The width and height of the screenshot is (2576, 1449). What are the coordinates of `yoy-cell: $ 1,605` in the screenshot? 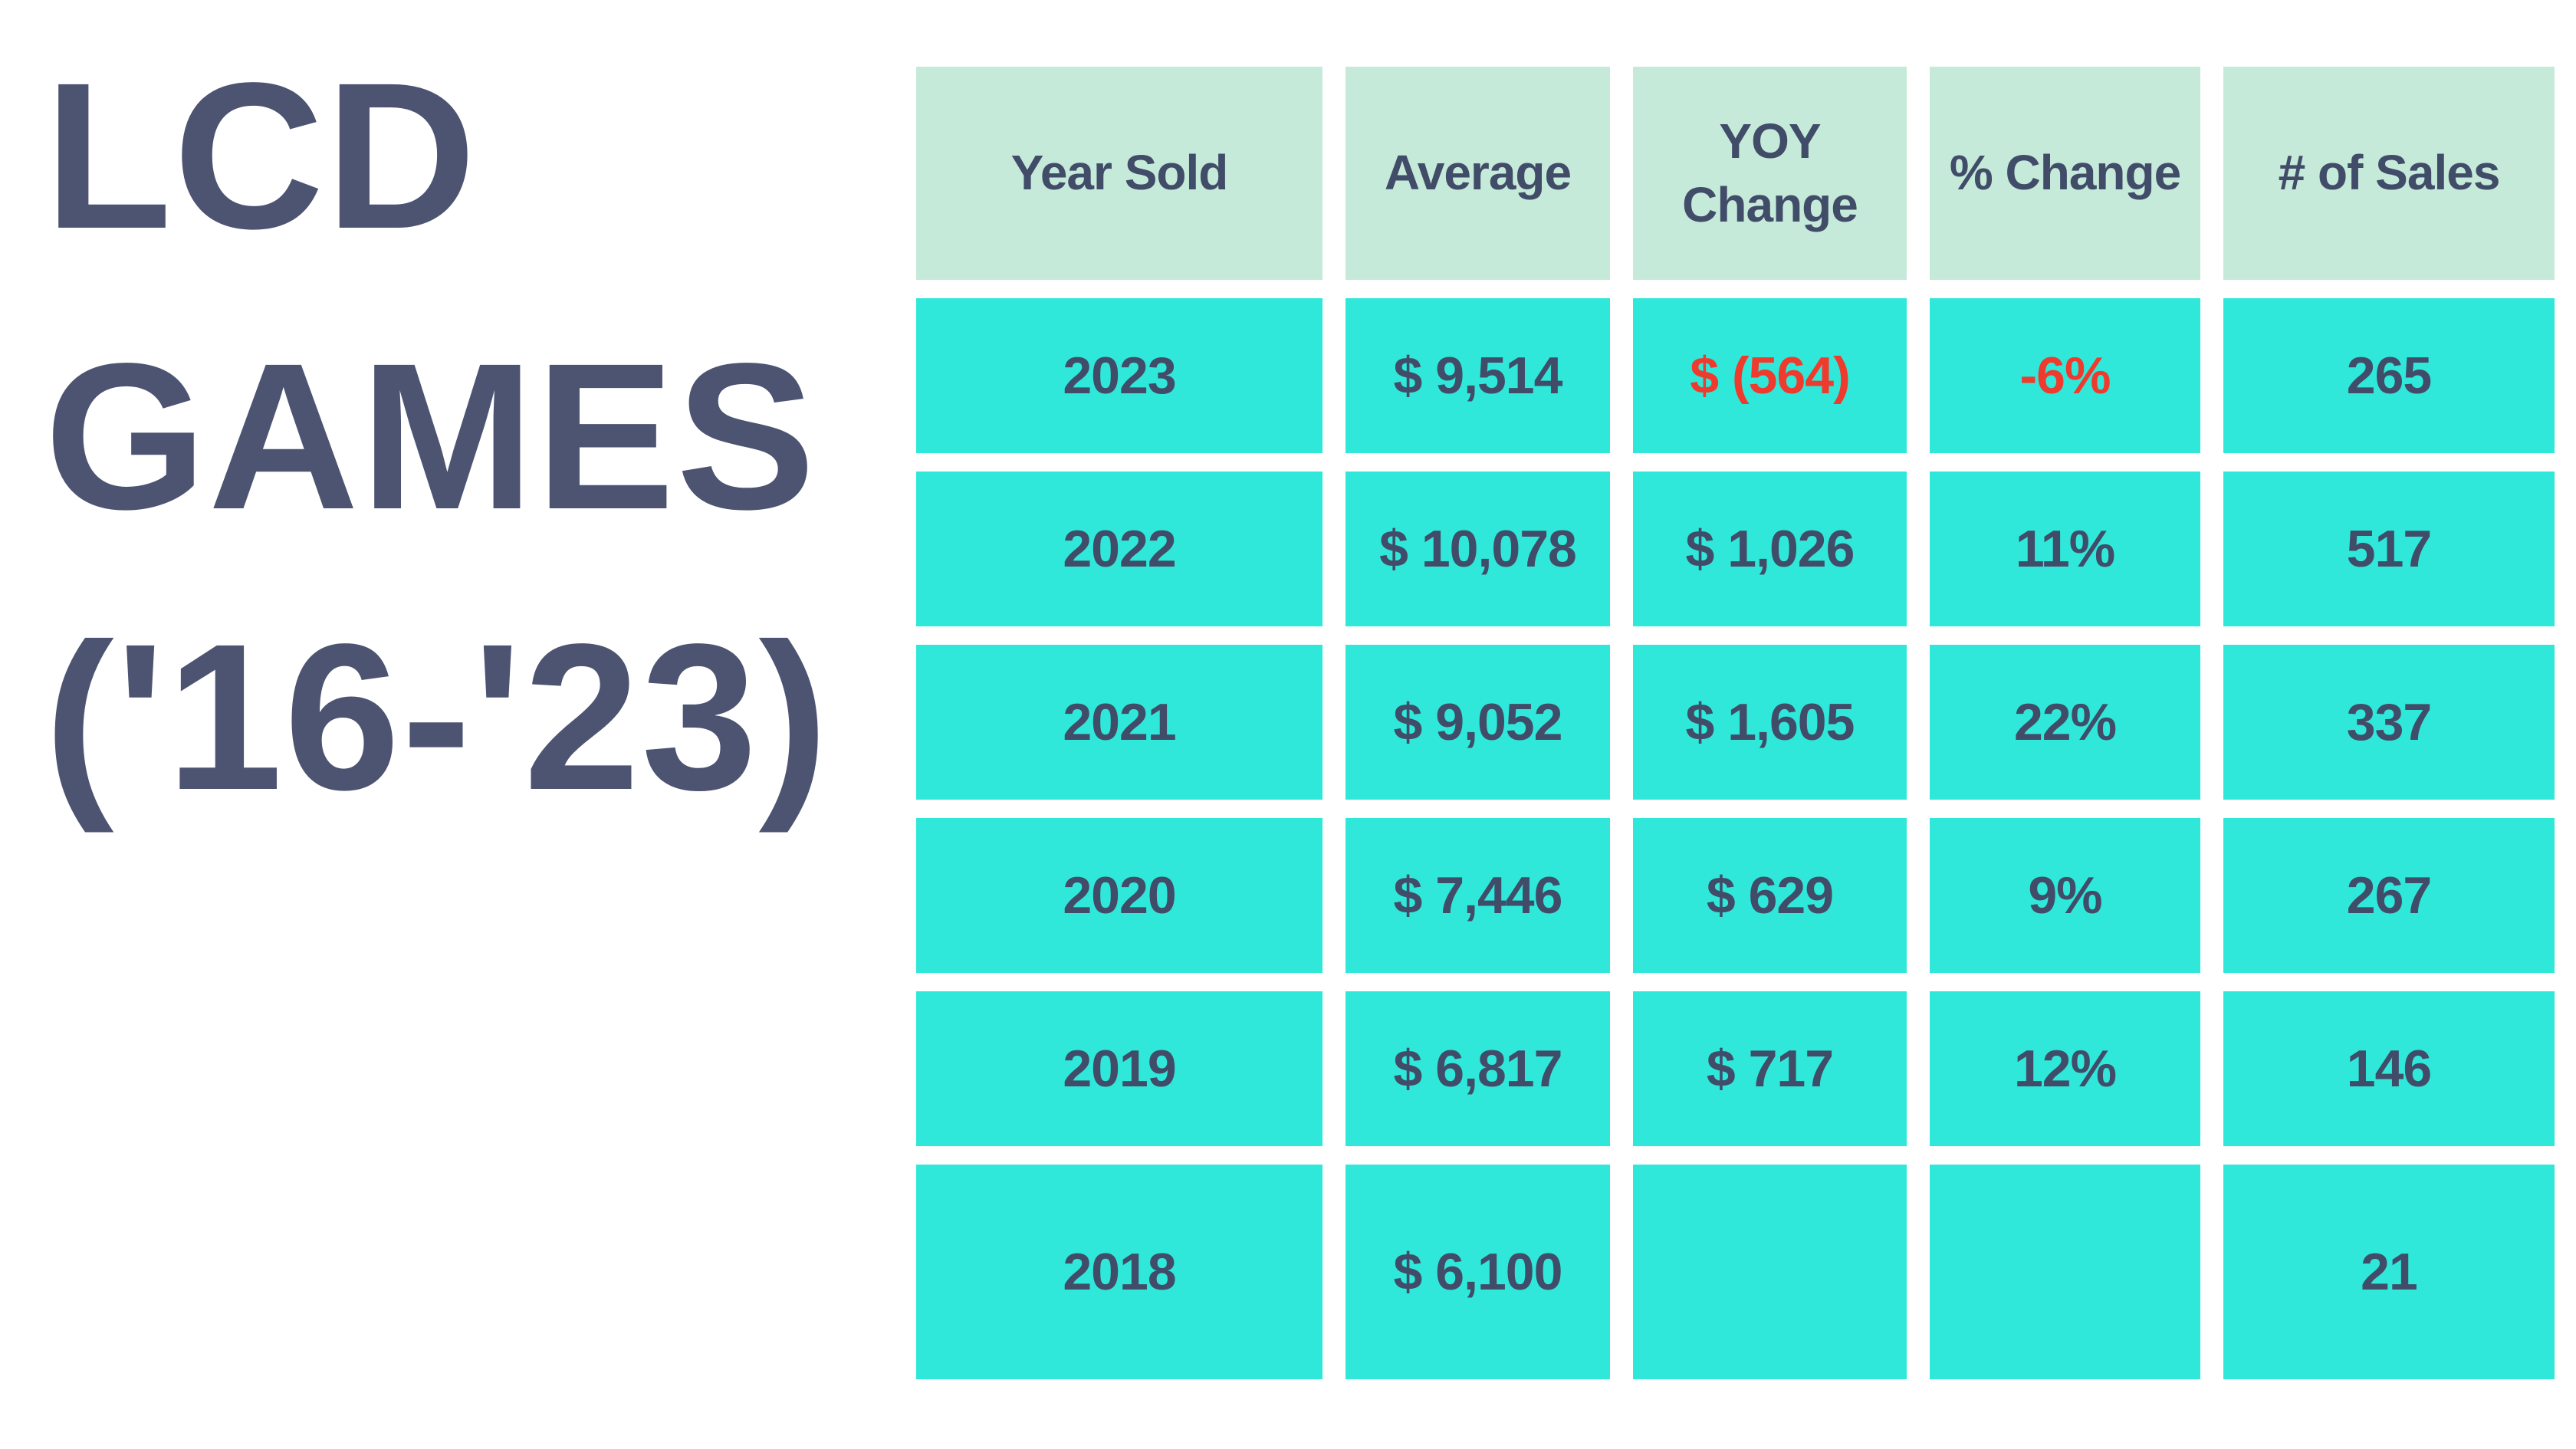 It's located at (1770, 723).